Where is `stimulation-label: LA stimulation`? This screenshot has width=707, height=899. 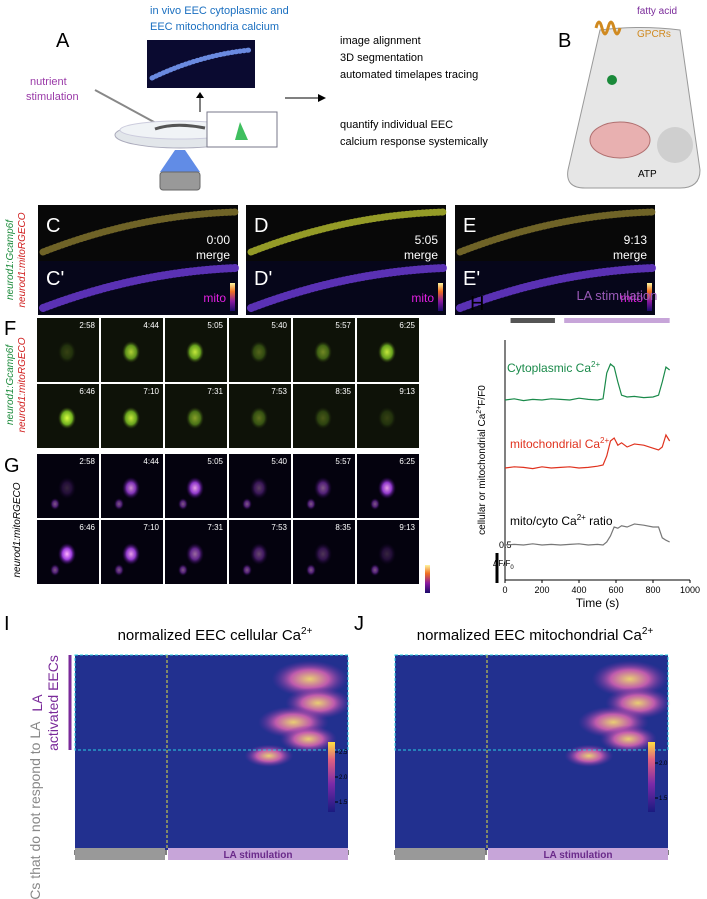
stimulation-label: LA stimulation is located at coordinates (257, 855).